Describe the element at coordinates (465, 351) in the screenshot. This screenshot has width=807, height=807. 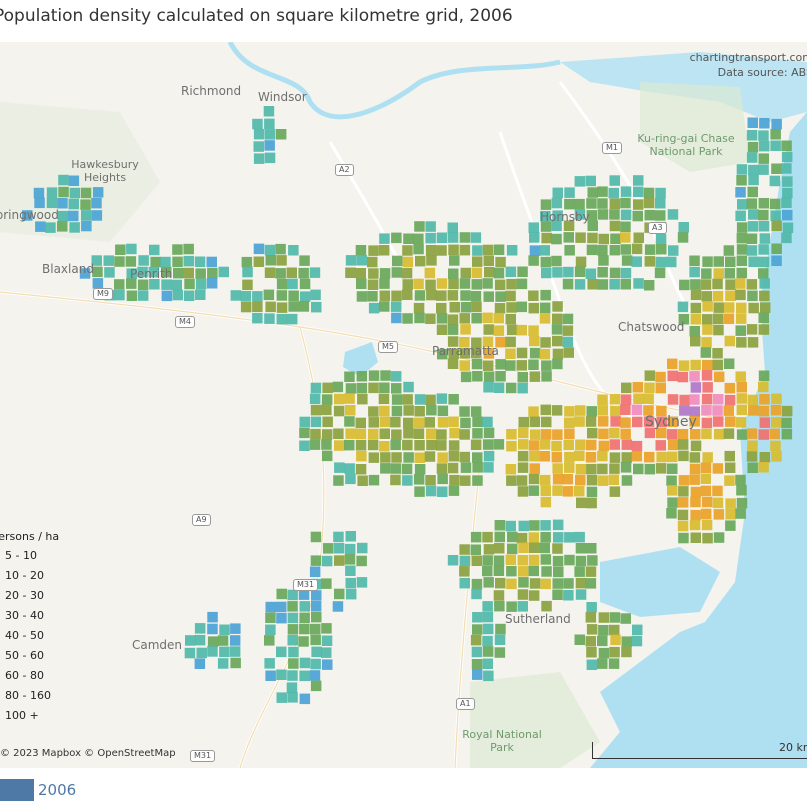
I see `place-parramatta: Parramatta` at that location.